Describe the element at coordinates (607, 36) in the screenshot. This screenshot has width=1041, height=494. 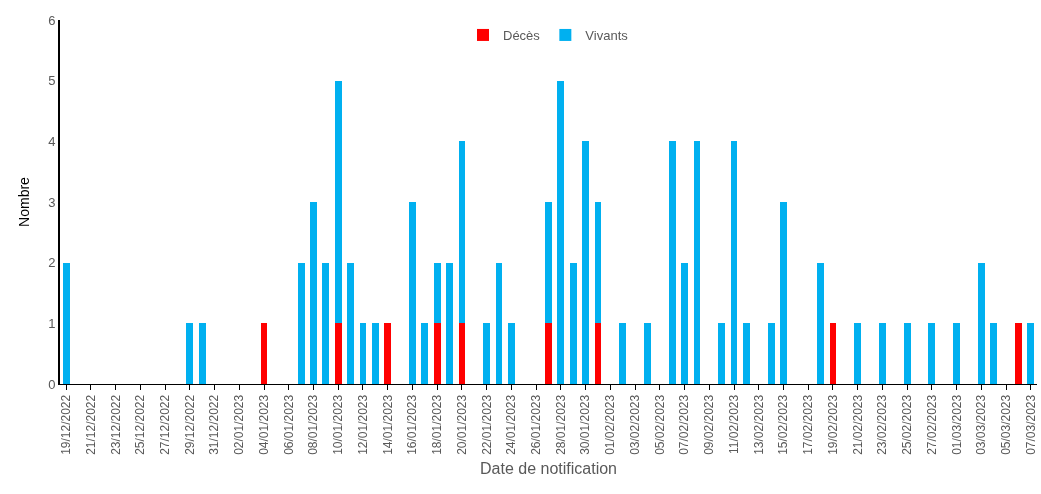
I see `legend-label: Vivants` at that location.